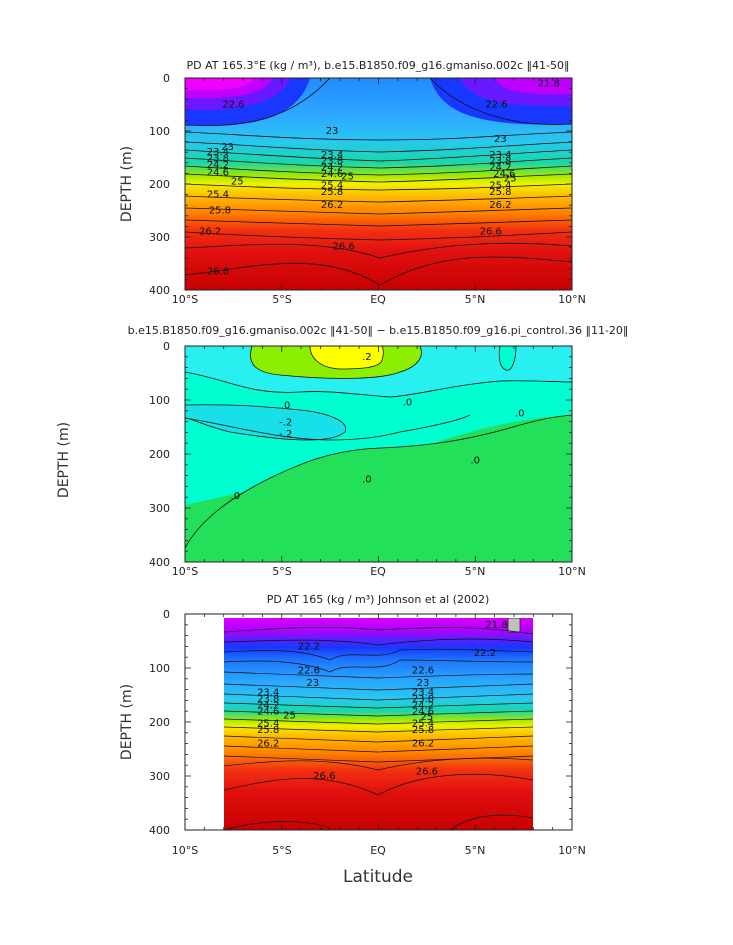 Image resolution: width=733 pixels, height=945 pixels. Describe the element at coordinates (475, 299) in the screenshot. I see `panel-1-xtick-3: 5°N` at that location.